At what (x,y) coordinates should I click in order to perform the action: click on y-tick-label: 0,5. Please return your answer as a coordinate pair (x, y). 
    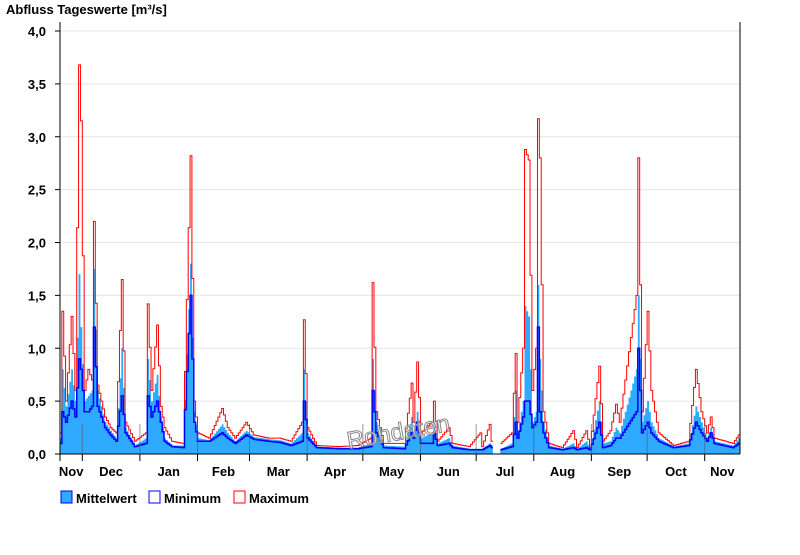
    Looking at the image, I should click on (37, 401).